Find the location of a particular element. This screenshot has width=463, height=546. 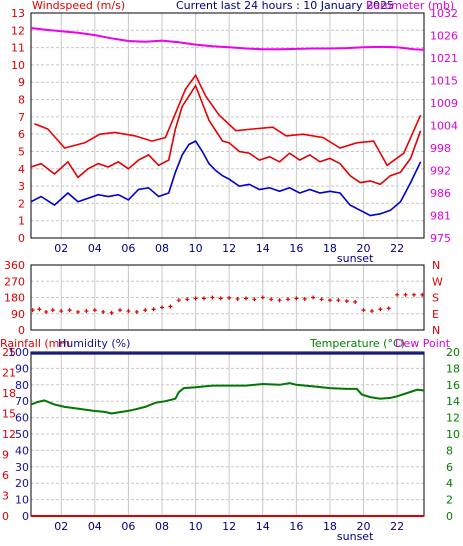

rain-tick-label: 15 is located at coordinates (9, 414).